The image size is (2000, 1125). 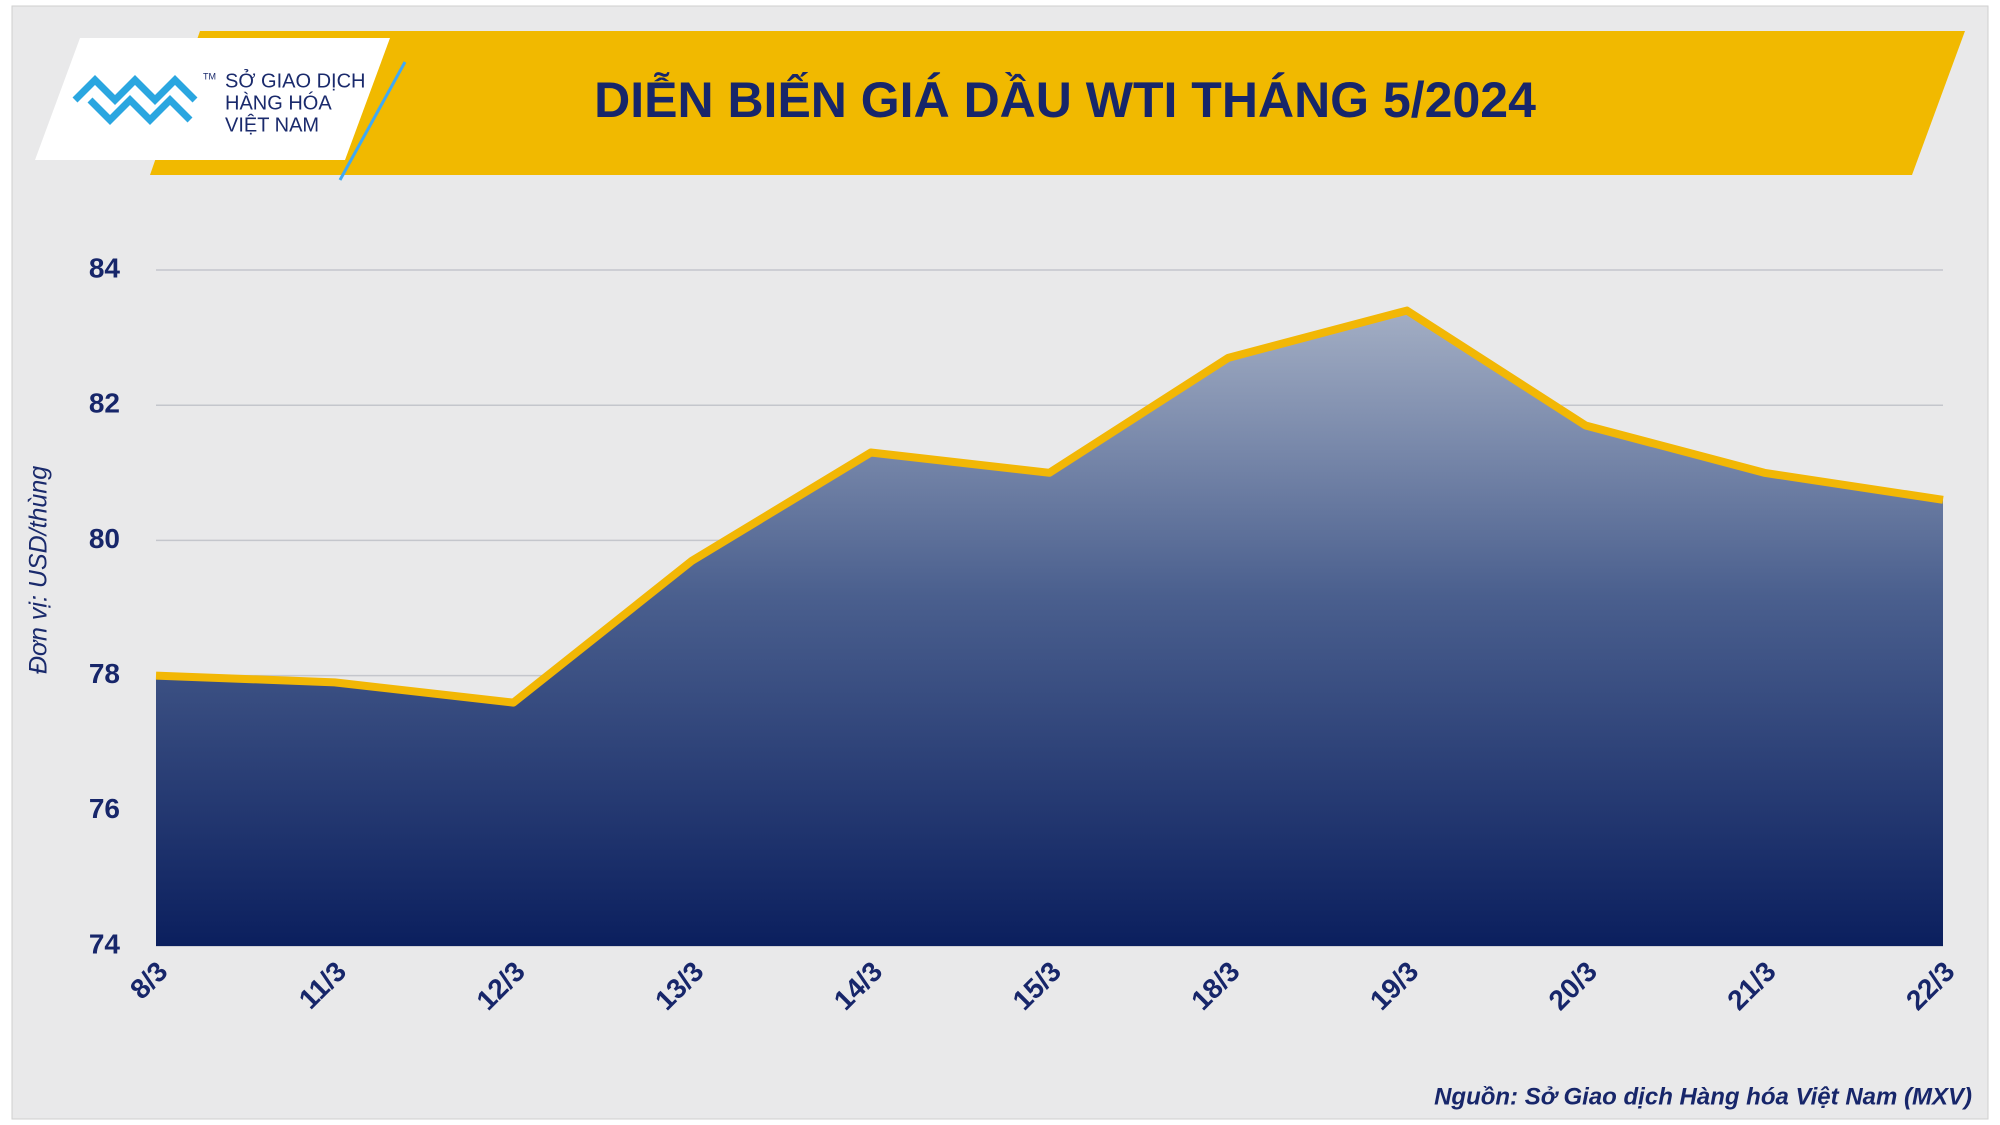 What do you see at coordinates (39, 570) in the screenshot?
I see `y-axis-label: Đơn vị: USD/thùng` at bounding box center [39, 570].